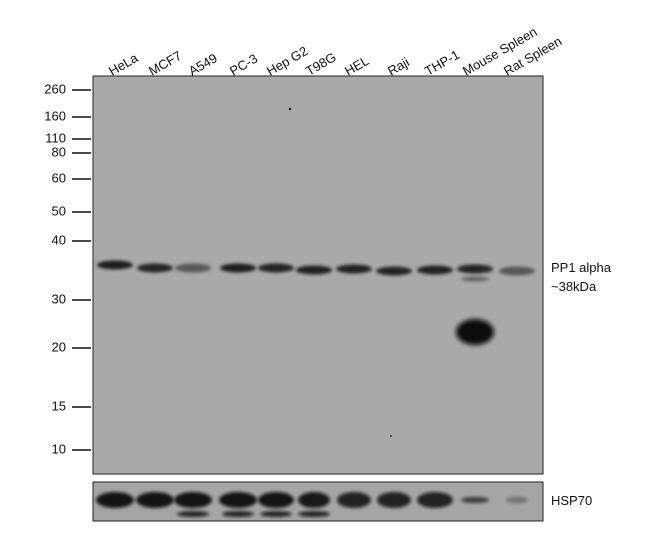 Image resolution: width=650 pixels, height=559 pixels. Describe the element at coordinates (123, 64) in the screenshot. I see `lane-label: HeLa` at that location.